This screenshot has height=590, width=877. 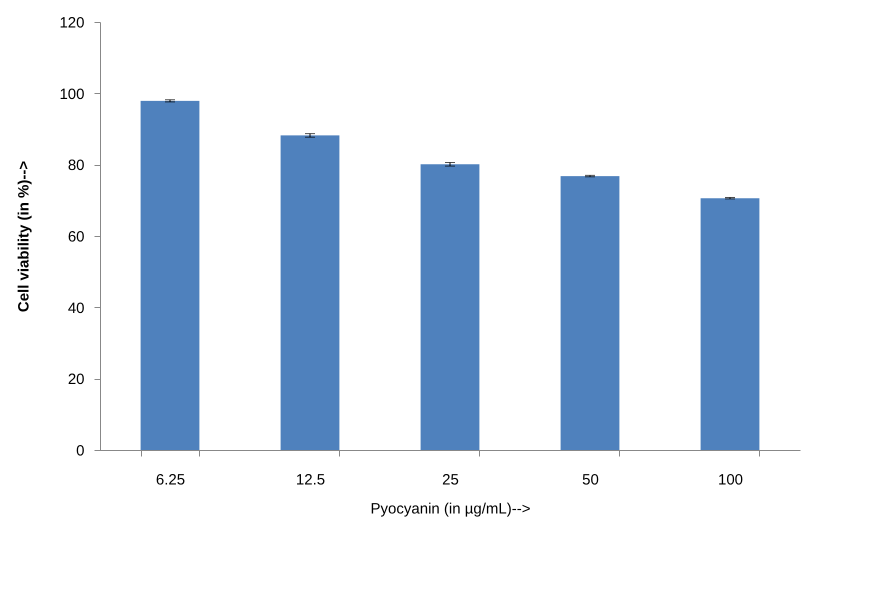 What do you see at coordinates (171, 480) in the screenshot?
I see `x-tick-label: 6.25` at bounding box center [171, 480].